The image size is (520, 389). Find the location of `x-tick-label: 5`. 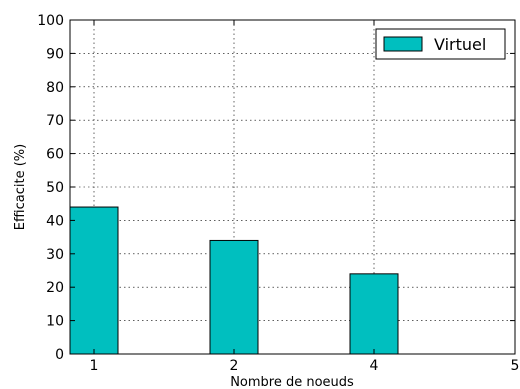

x-tick-label: 5 is located at coordinates (515, 366).